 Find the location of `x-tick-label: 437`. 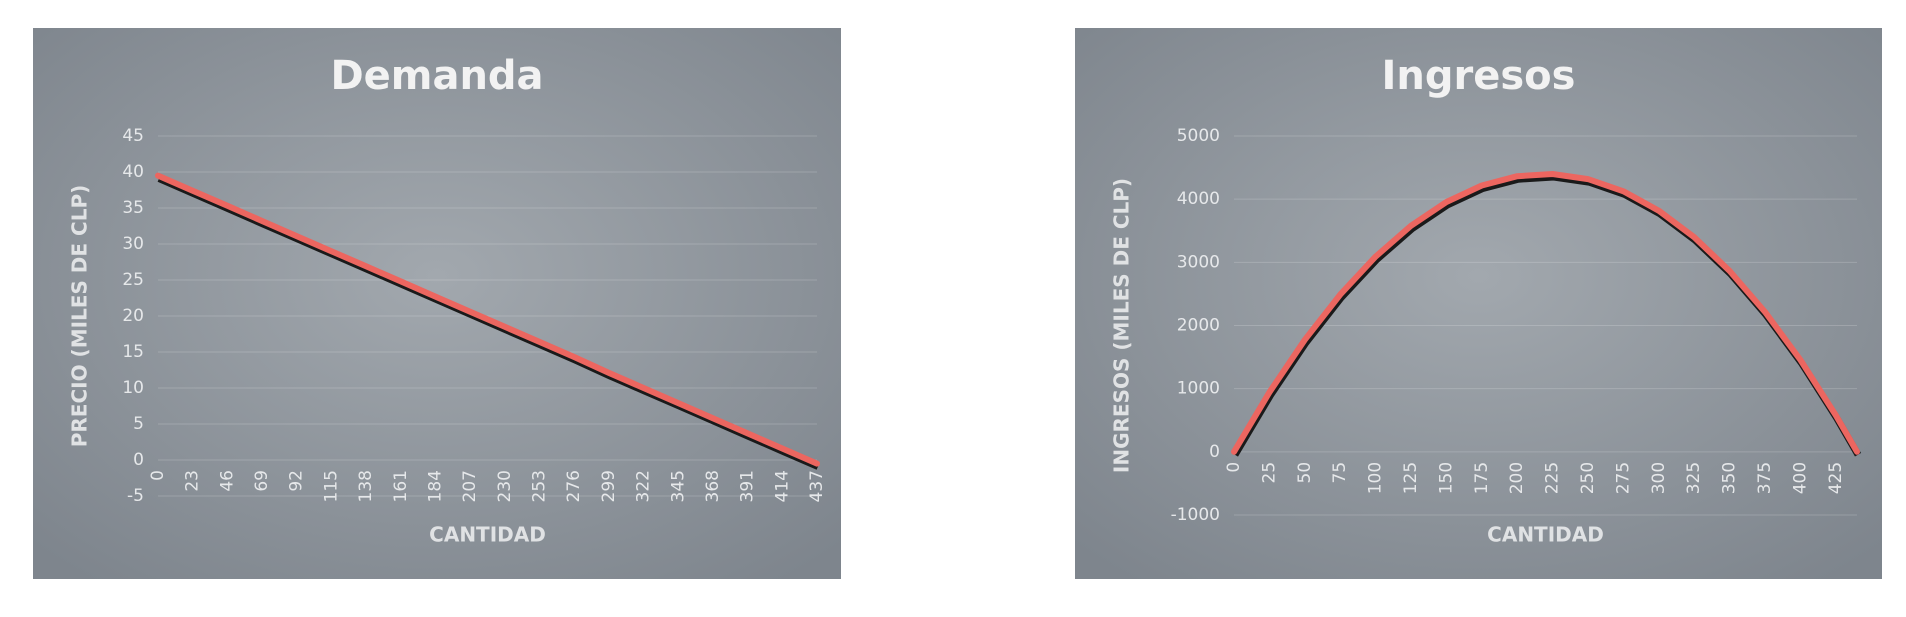

x-tick-label: 437 is located at coordinates (817, 486).